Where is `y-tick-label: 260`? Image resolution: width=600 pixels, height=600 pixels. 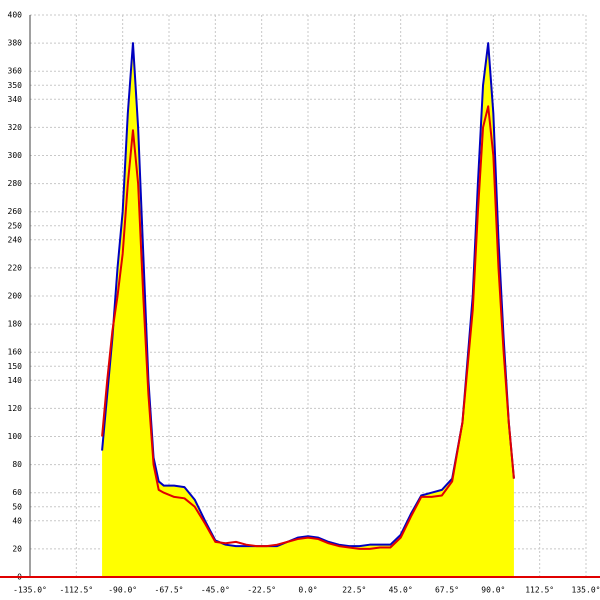
y-tick-label: 260 is located at coordinates (15, 211).